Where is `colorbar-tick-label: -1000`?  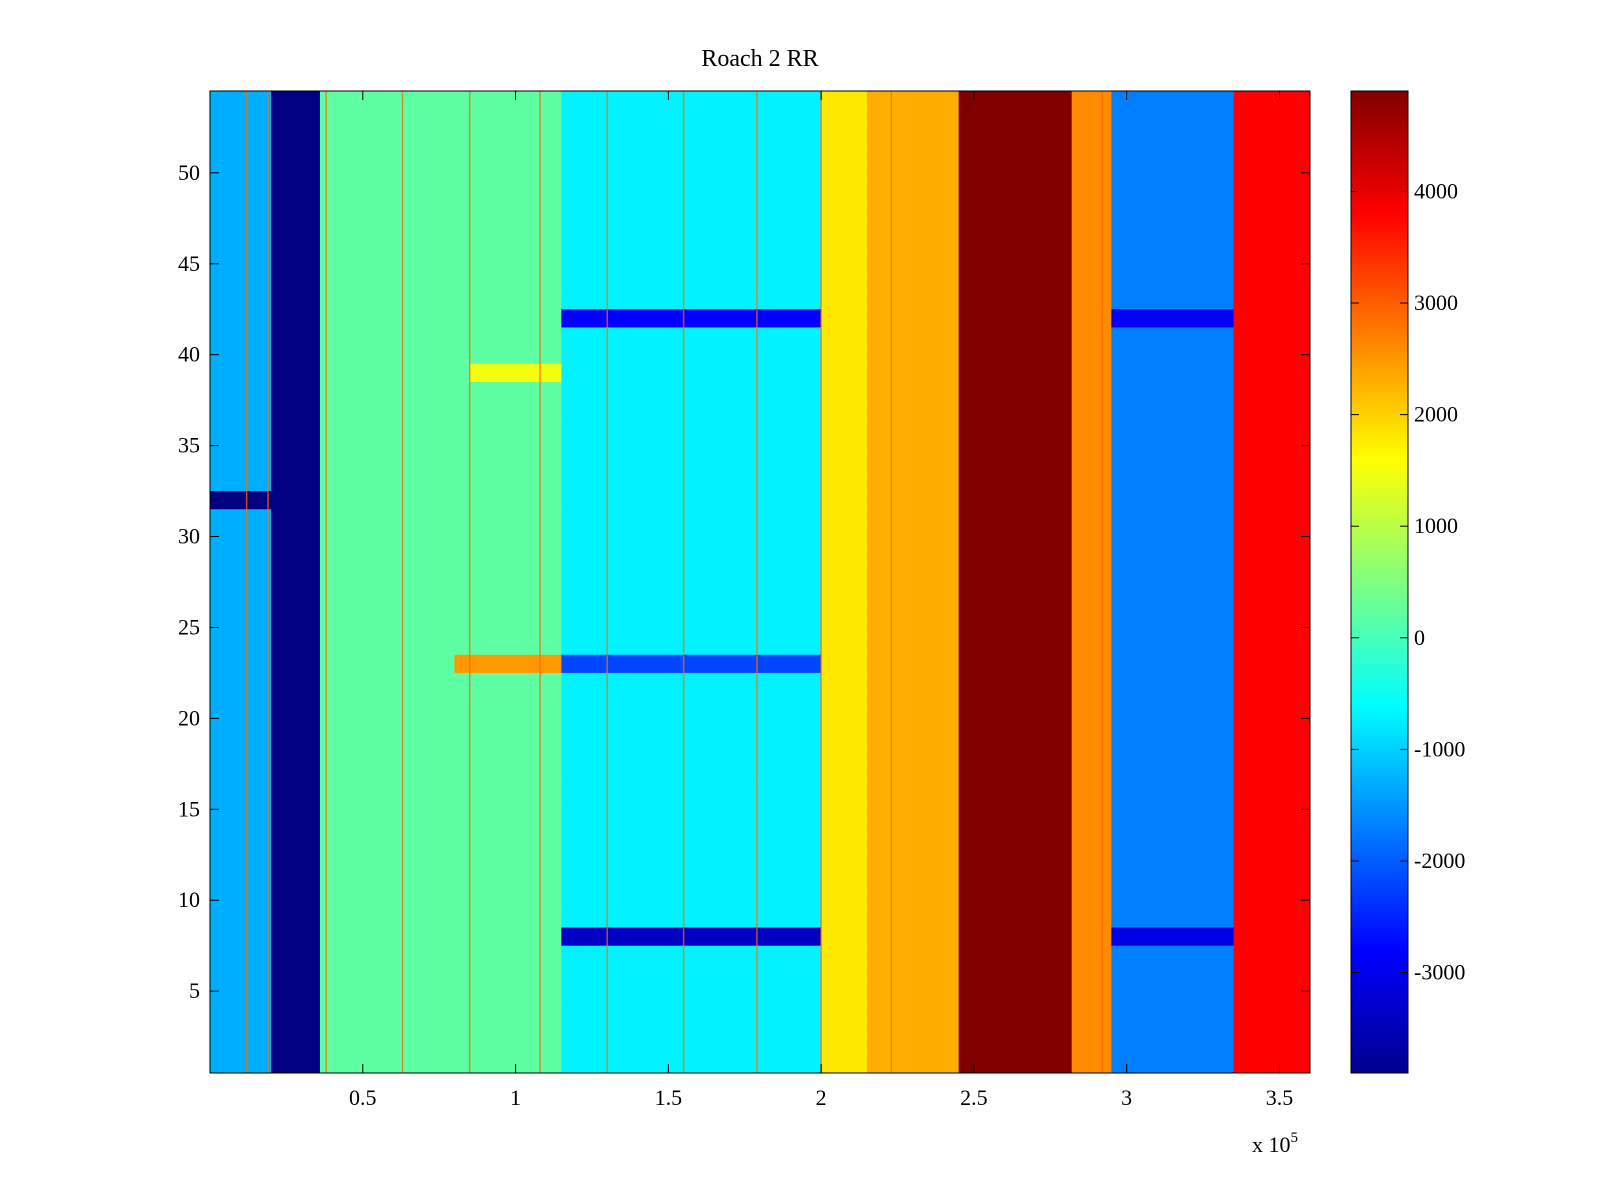 colorbar-tick-label: -1000 is located at coordinates (1439, 748).